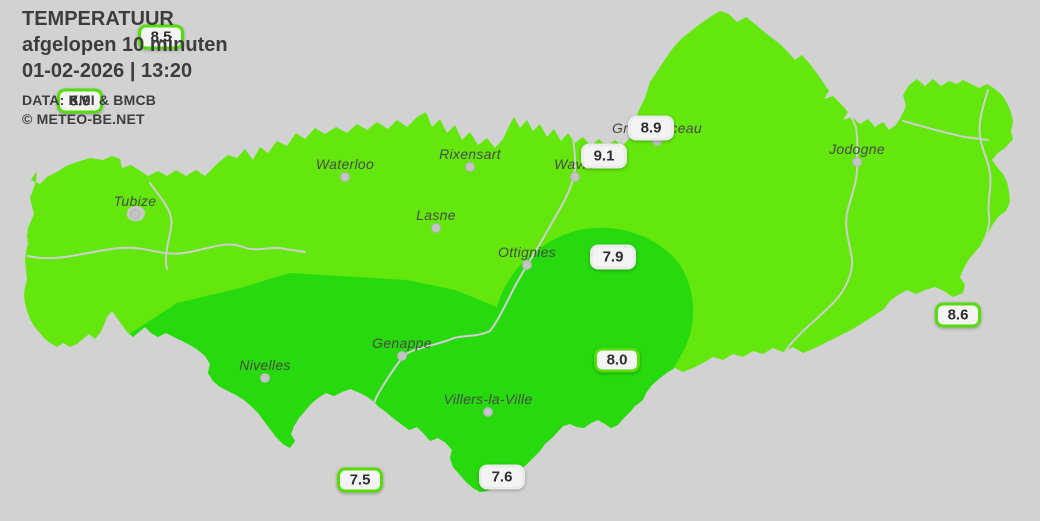 This screenshot has height=521, width=1040. Describe the element at coordinates (125, 87) in the screenshot. I see `header-spacer` at that location.